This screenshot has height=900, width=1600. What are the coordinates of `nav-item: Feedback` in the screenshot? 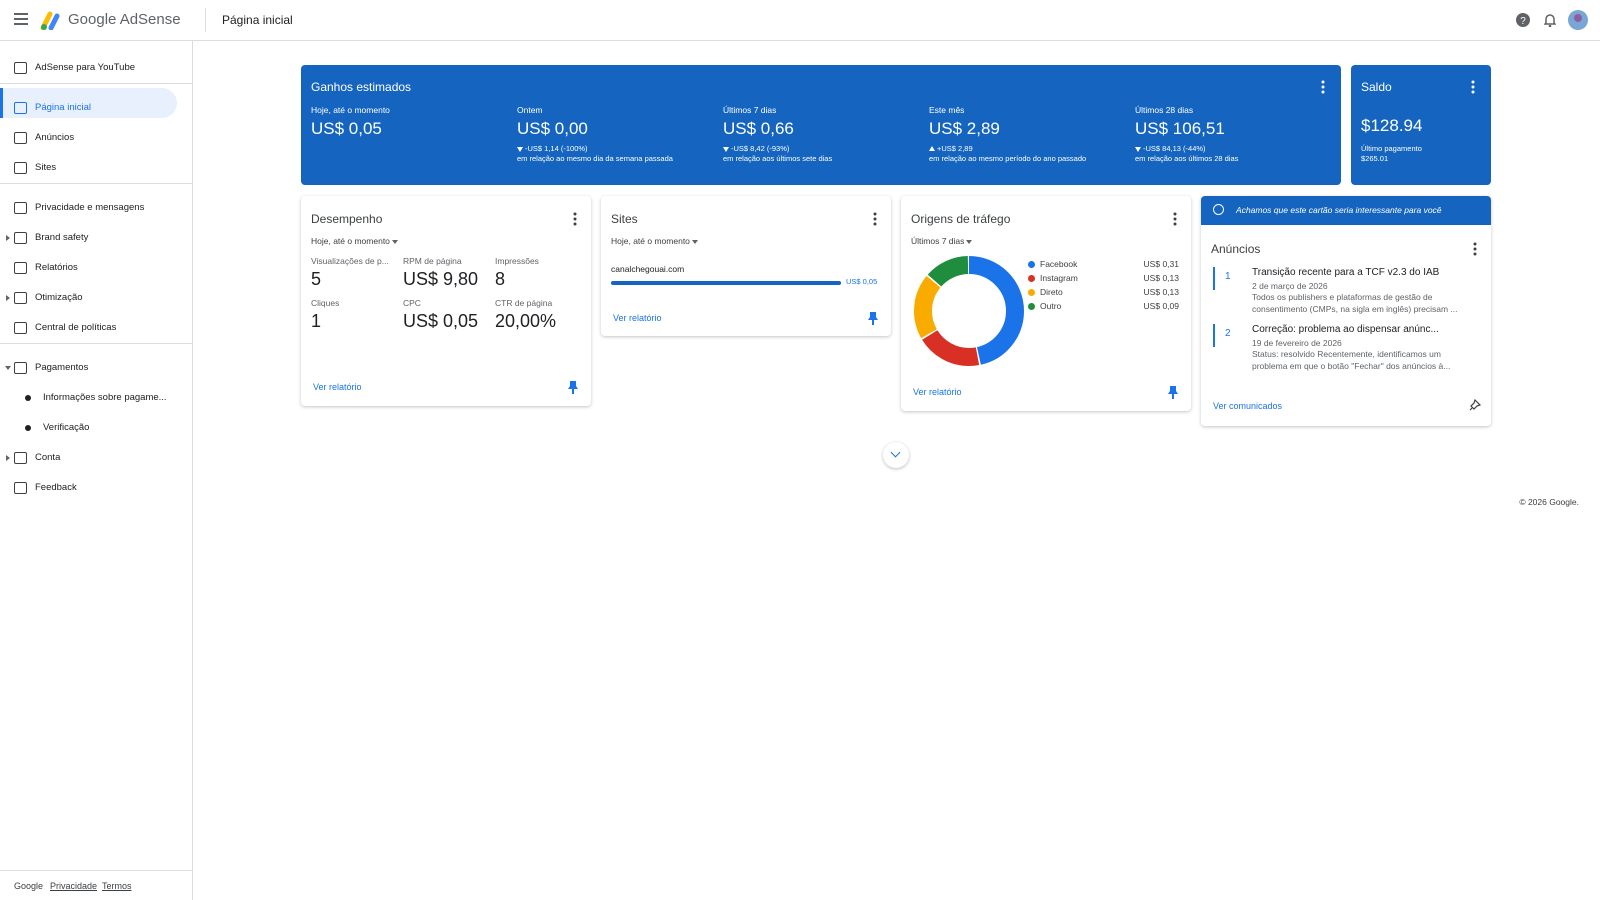 It's located at (56, 487).